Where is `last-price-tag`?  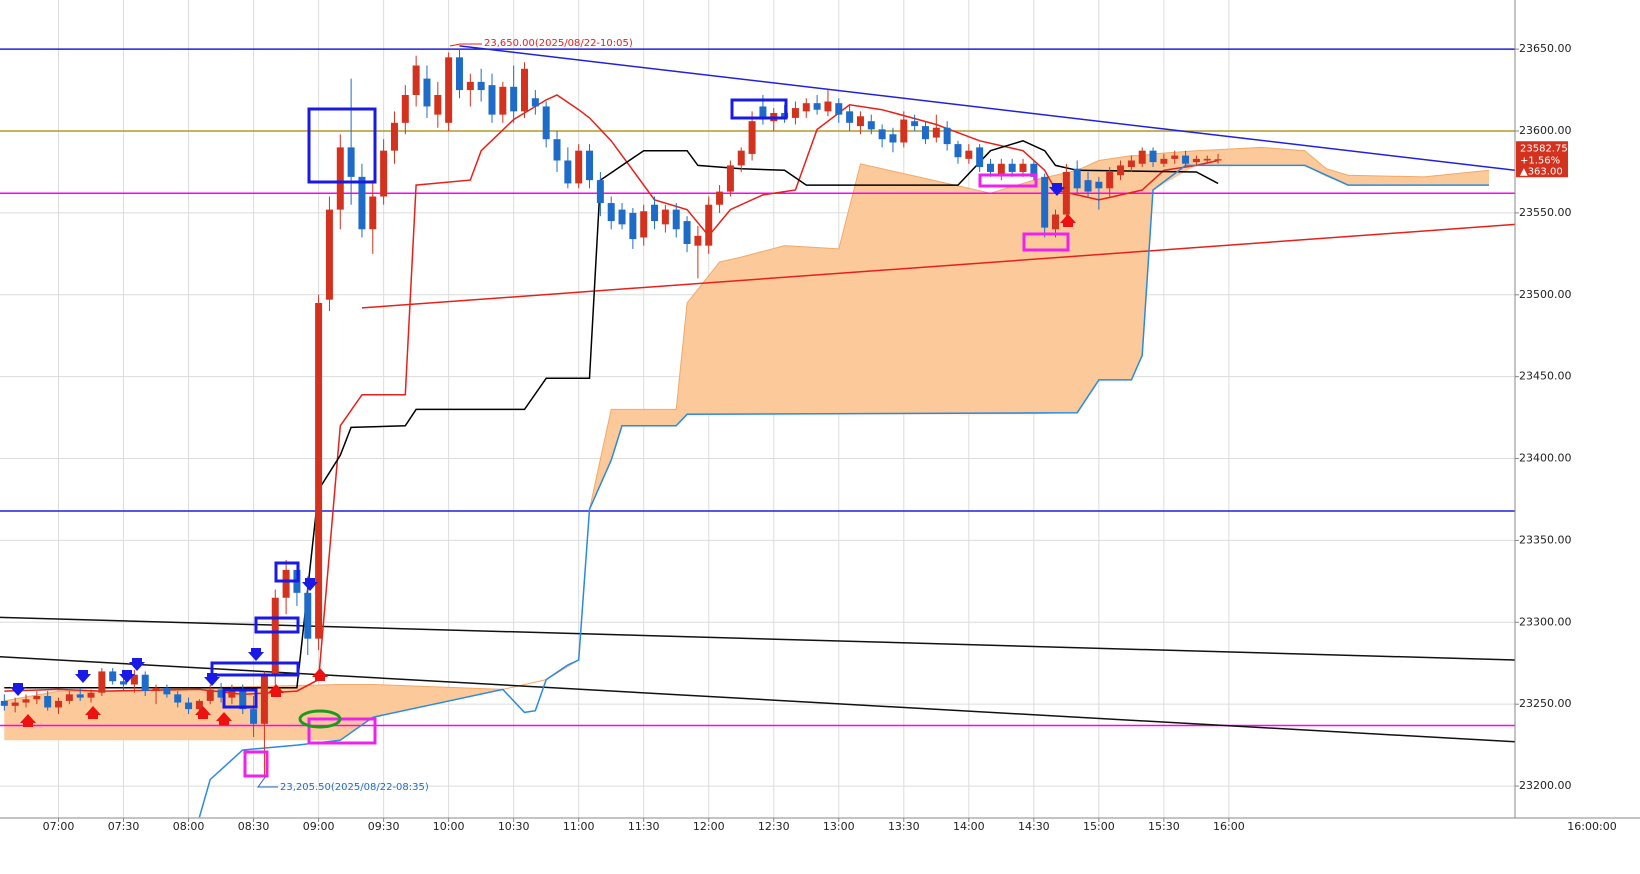 last-price-tag is located at coordinates (1542, 159).